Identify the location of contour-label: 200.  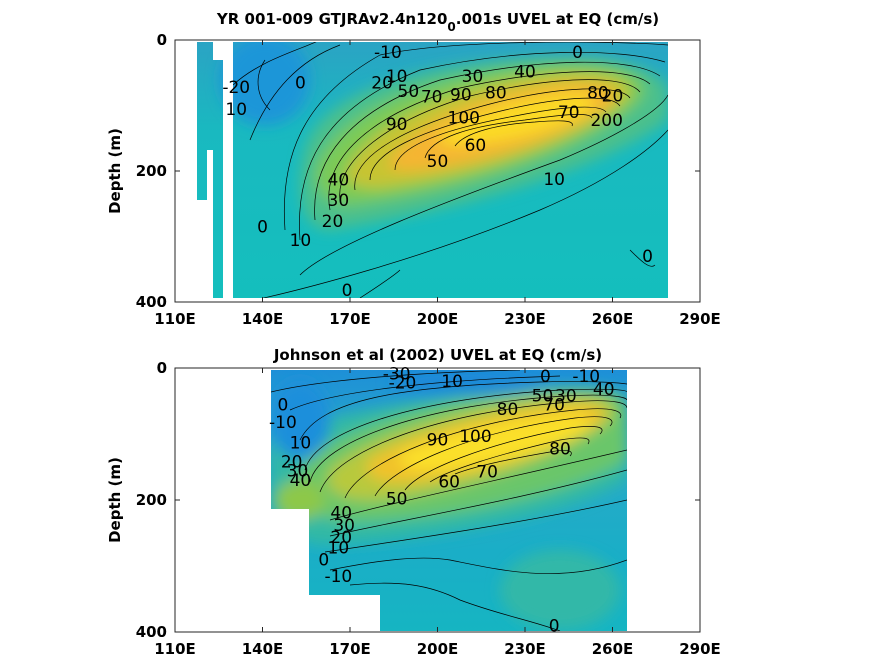
(606, 121).